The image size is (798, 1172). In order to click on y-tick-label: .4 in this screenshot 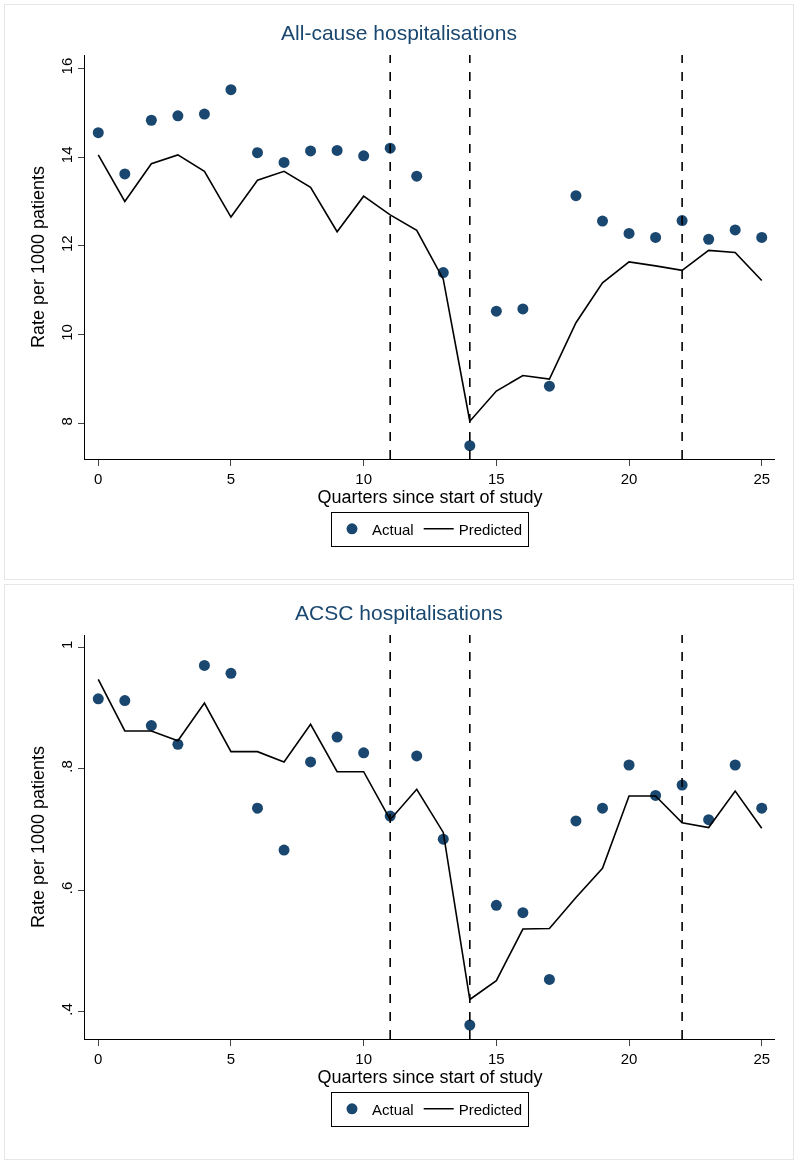, I will do `click(66, 1009)`.